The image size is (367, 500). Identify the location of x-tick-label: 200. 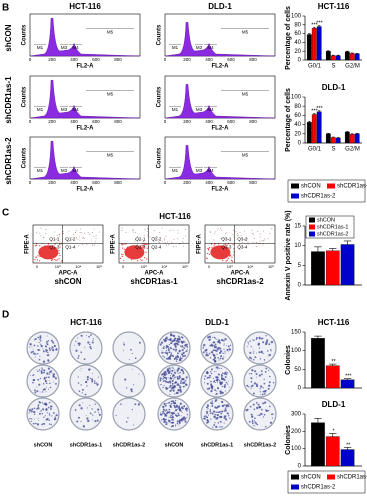
(187, 121).